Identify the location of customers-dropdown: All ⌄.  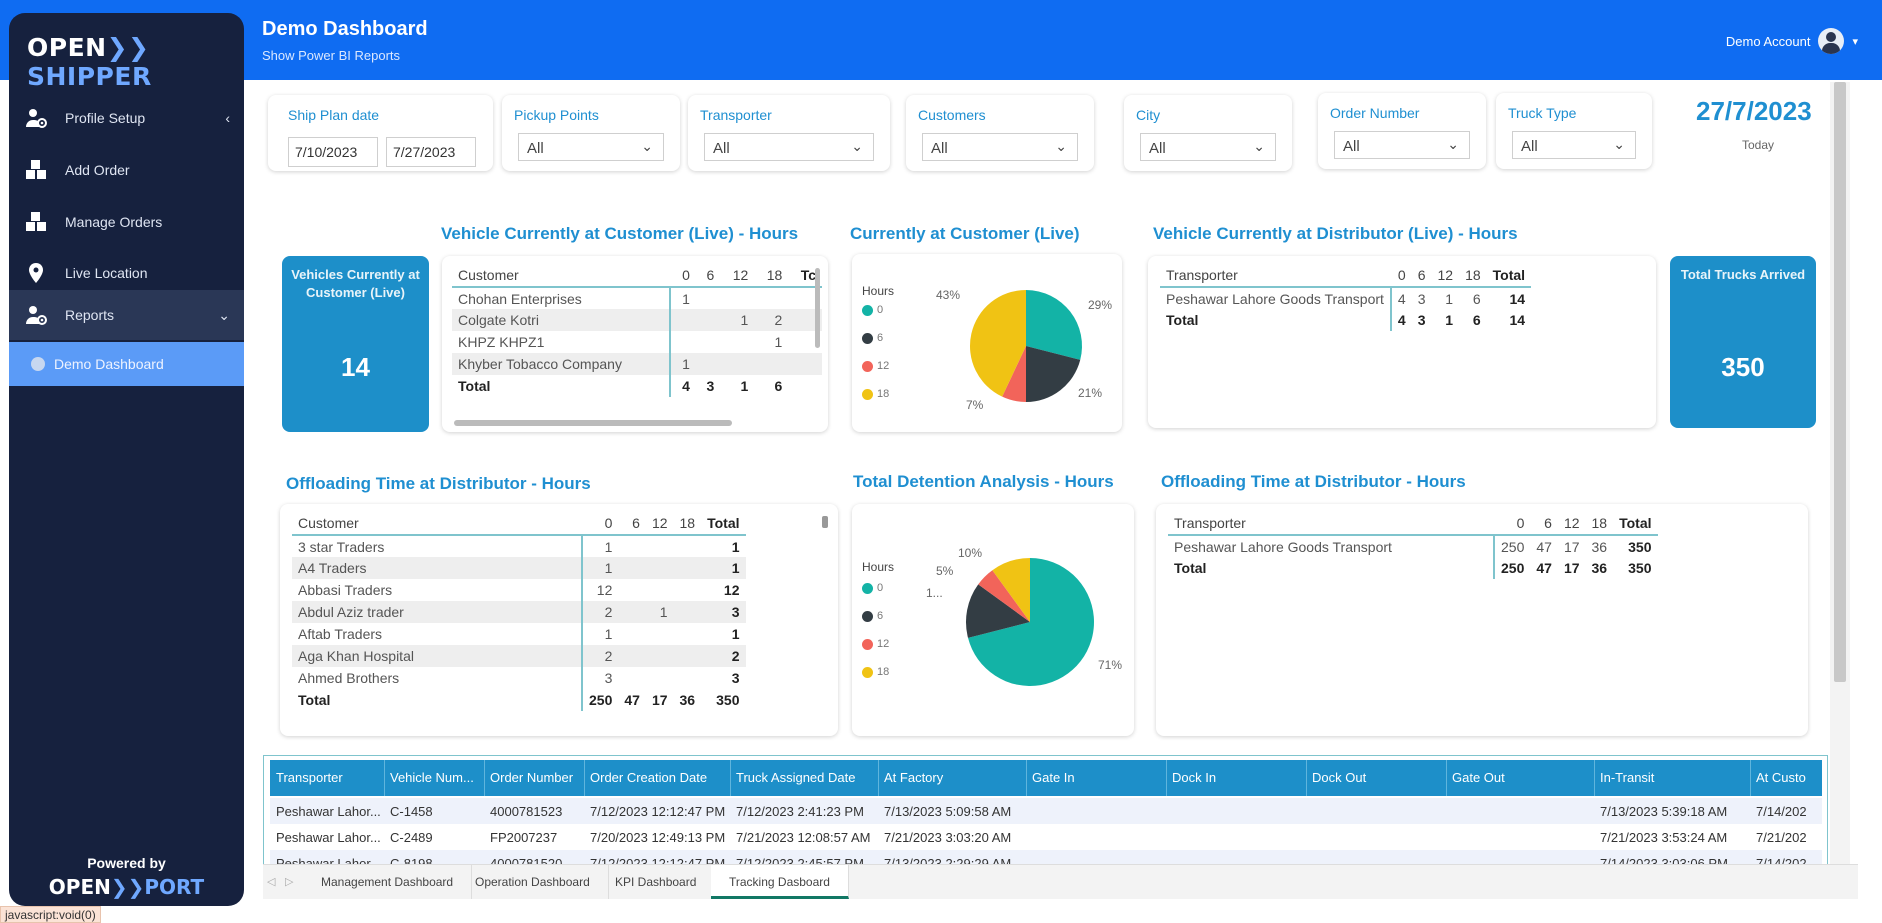
(1000, 147).